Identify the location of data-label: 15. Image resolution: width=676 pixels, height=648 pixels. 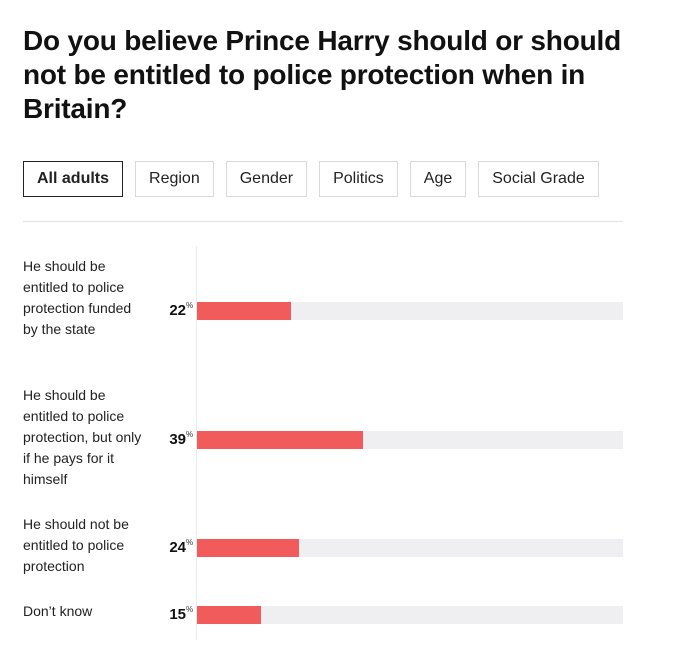
(177, 614).